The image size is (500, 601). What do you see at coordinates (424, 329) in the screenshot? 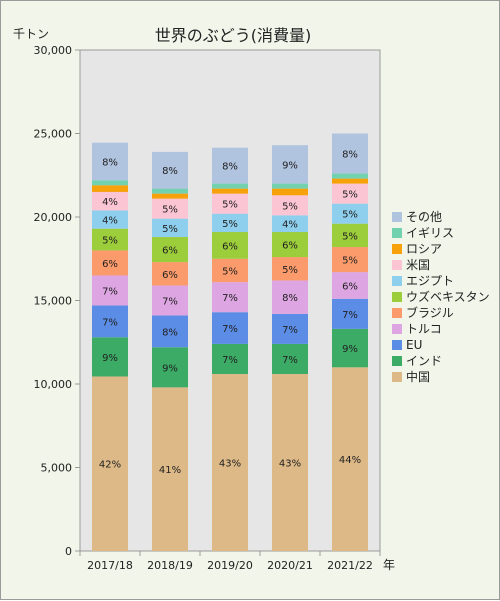
I see `legend-label: トルコ` at bounding box center [424, 329].